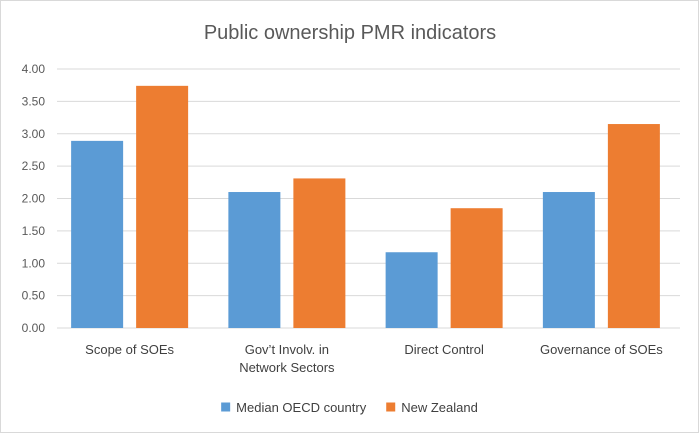 Image resolution: width=699 pixels, height=433 pixels. Describe the element at coordinates (34, 101) in the screenshot. I see `y-tick-label: 3.50` at that location.